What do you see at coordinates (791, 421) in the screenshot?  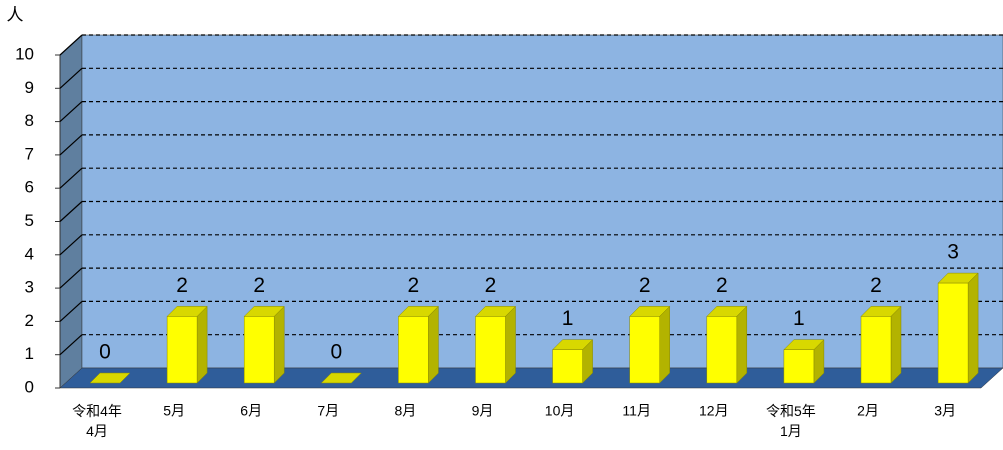 I see `x-tick-label: 令和5年 1月` at bounding box center [791, 421].